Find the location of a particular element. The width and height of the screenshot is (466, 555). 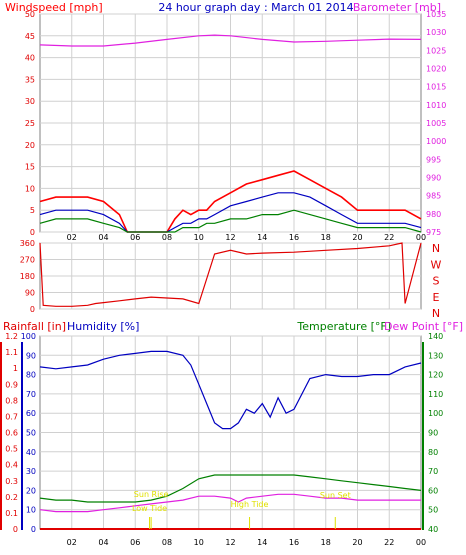

windspeed-tick-label: 20 is located at coordinates (30, 145).